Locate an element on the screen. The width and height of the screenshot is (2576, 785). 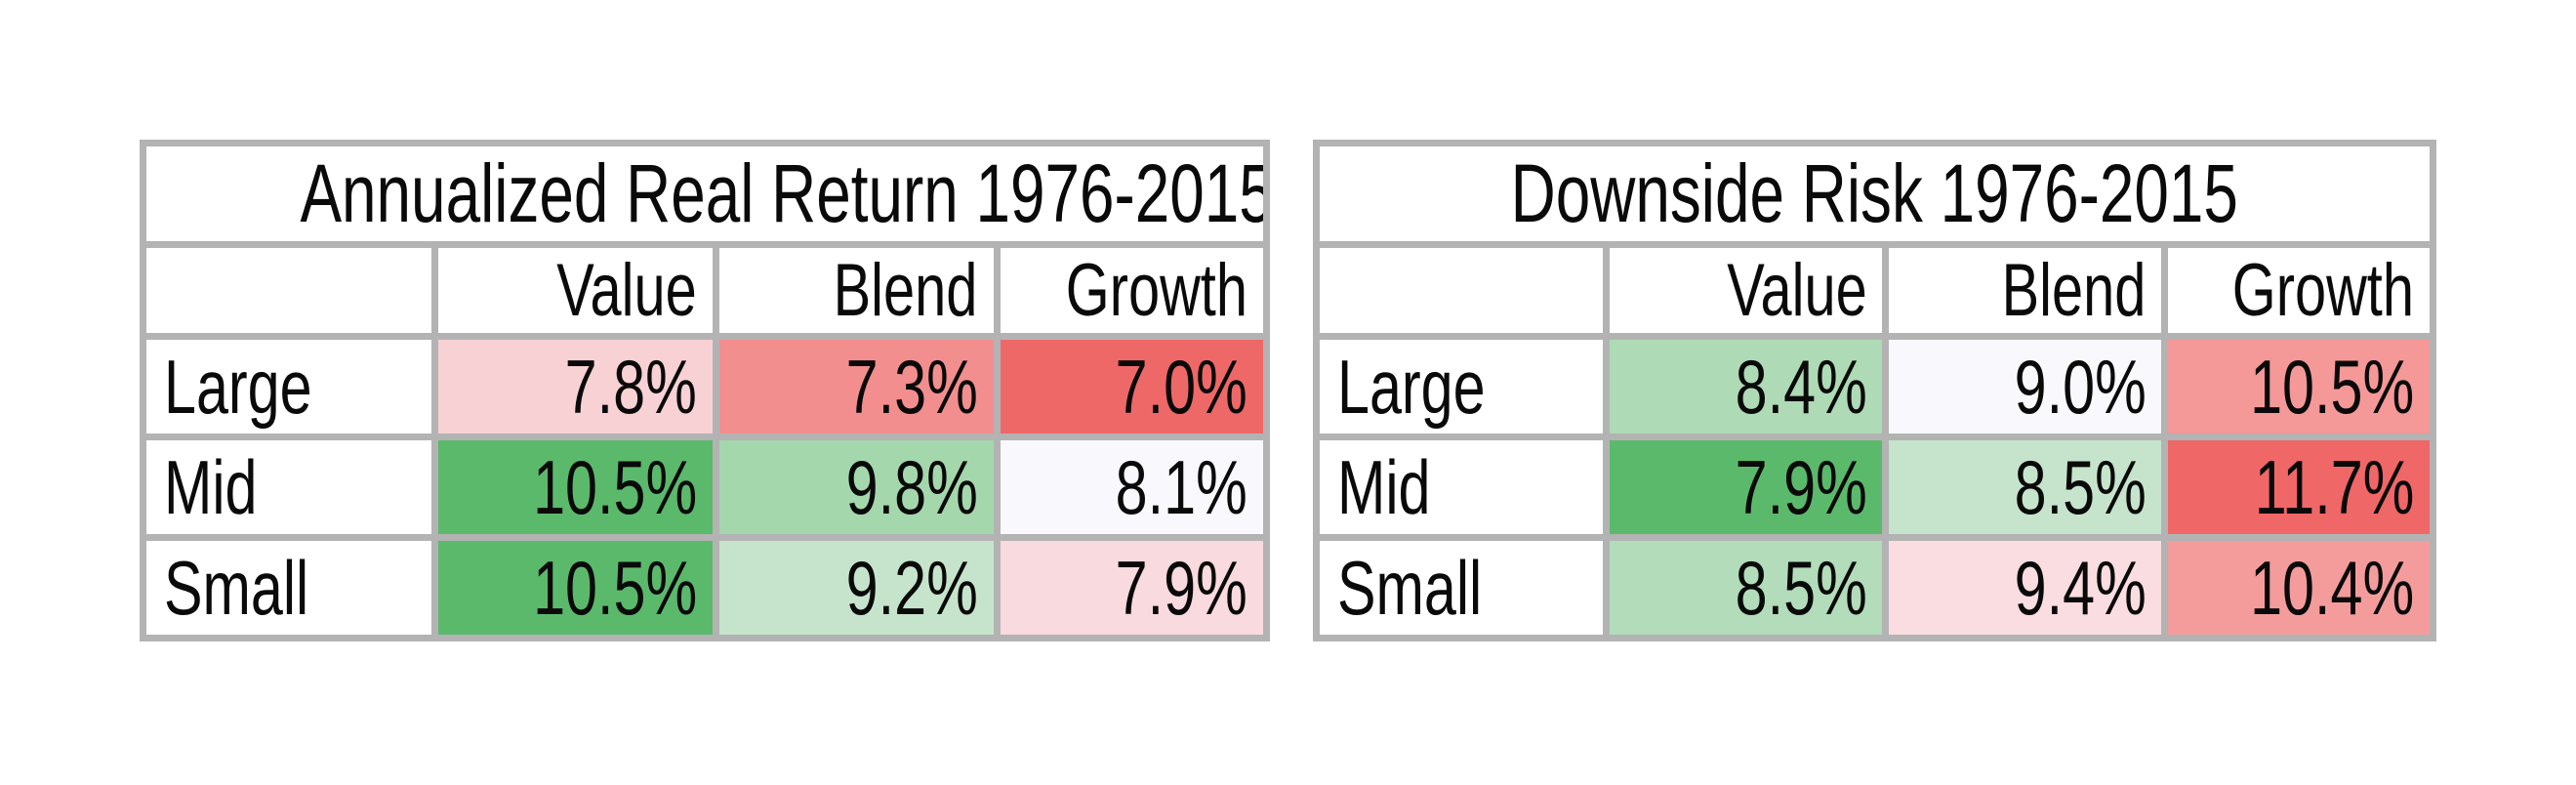
heatmap-cell: 11.7% is located at coordinates (2298, 487).